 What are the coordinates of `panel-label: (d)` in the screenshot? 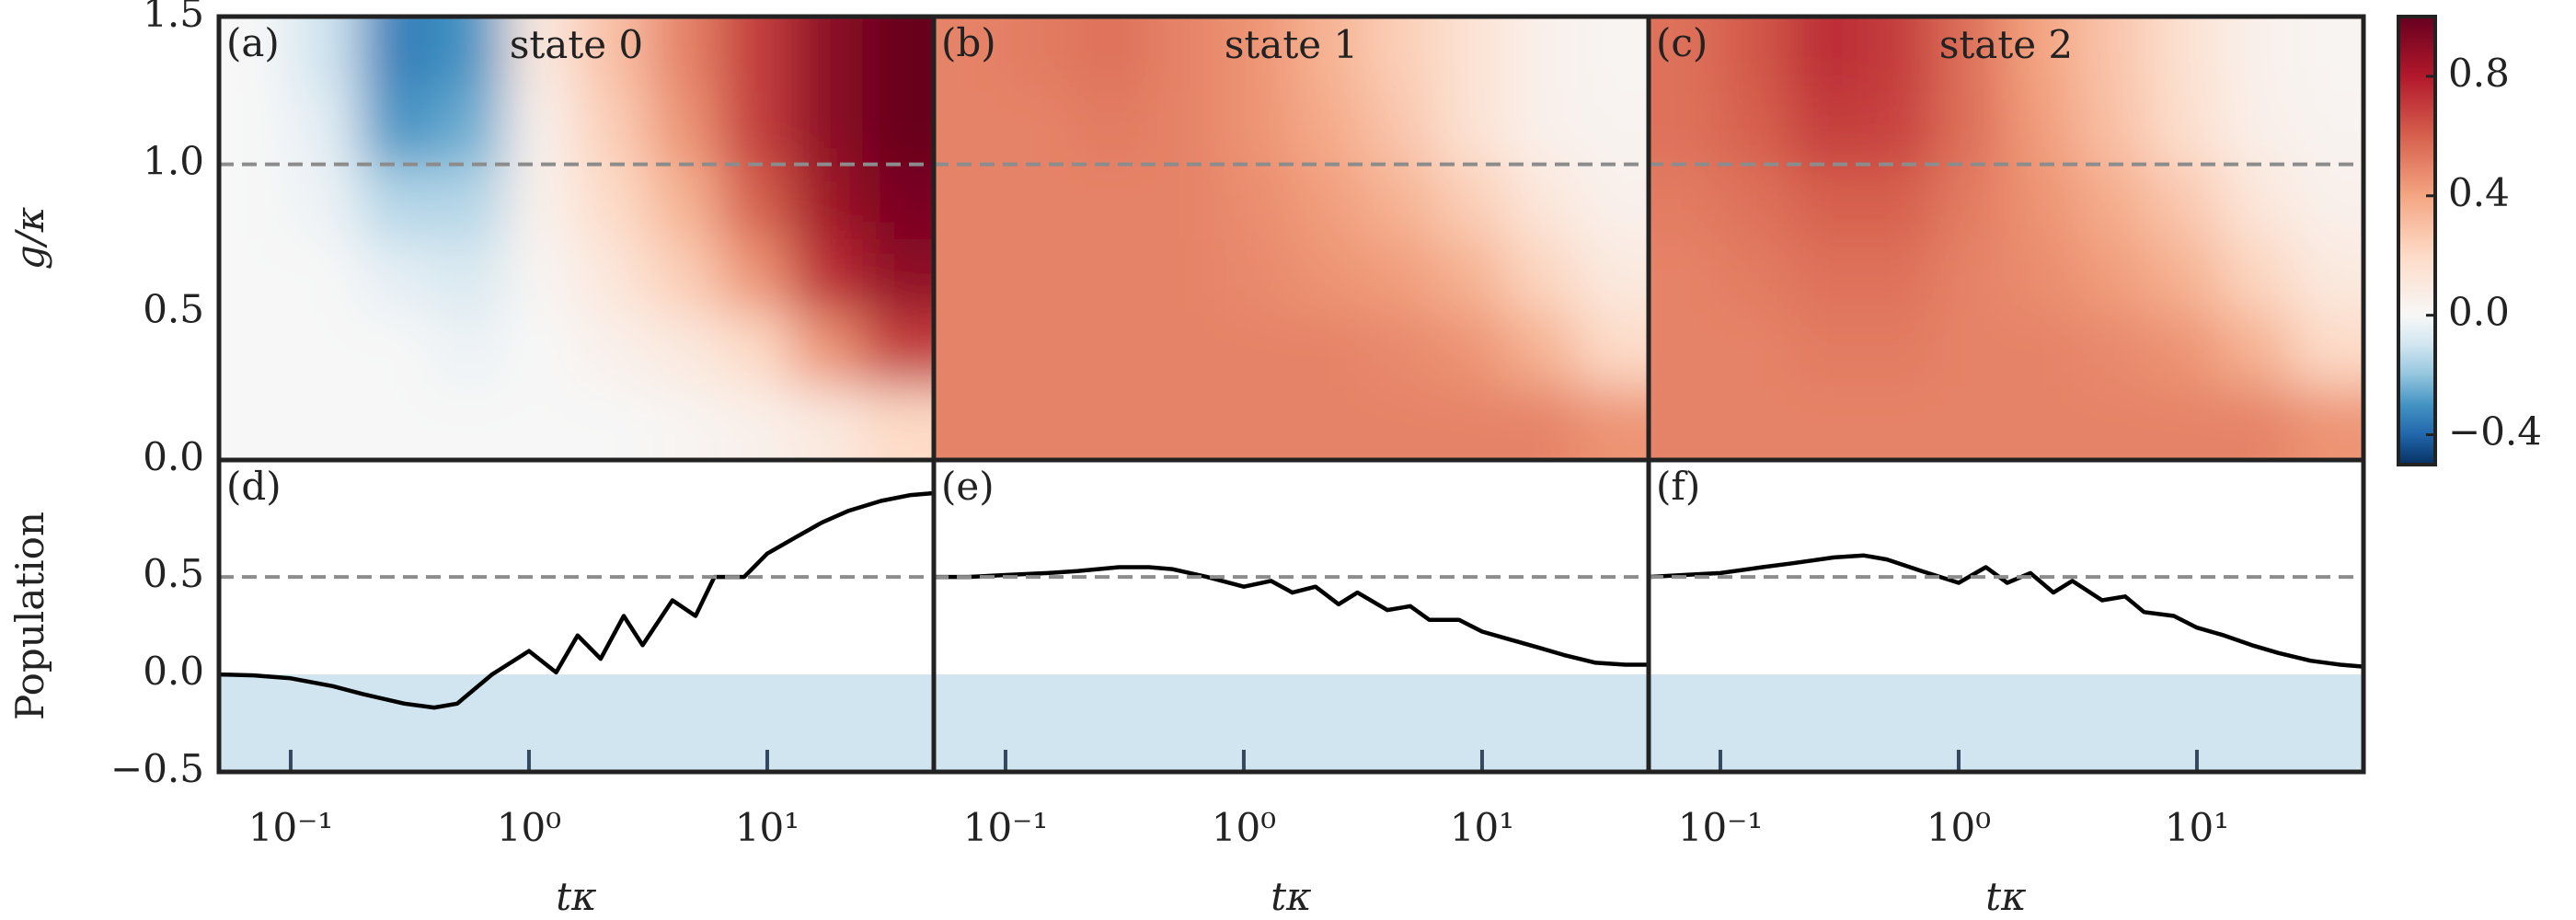 It's located at (254, 486).